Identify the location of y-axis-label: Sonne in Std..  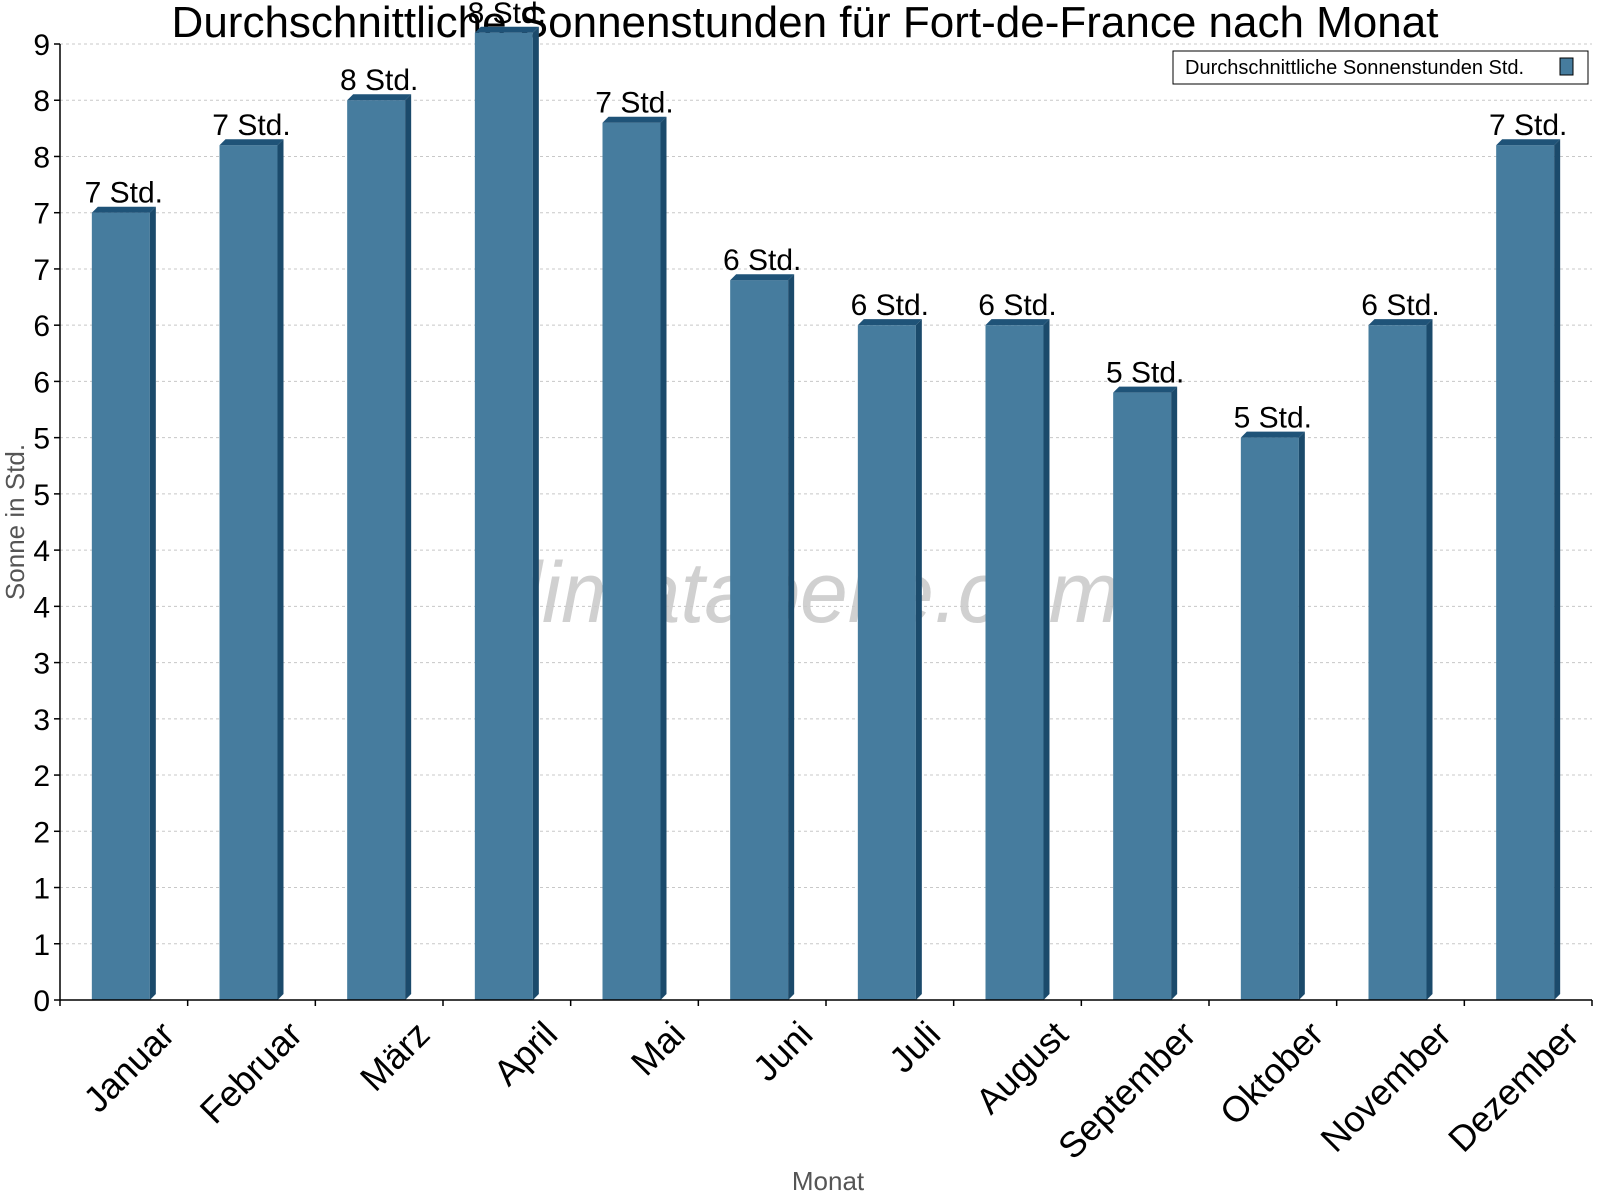
(15, 522).